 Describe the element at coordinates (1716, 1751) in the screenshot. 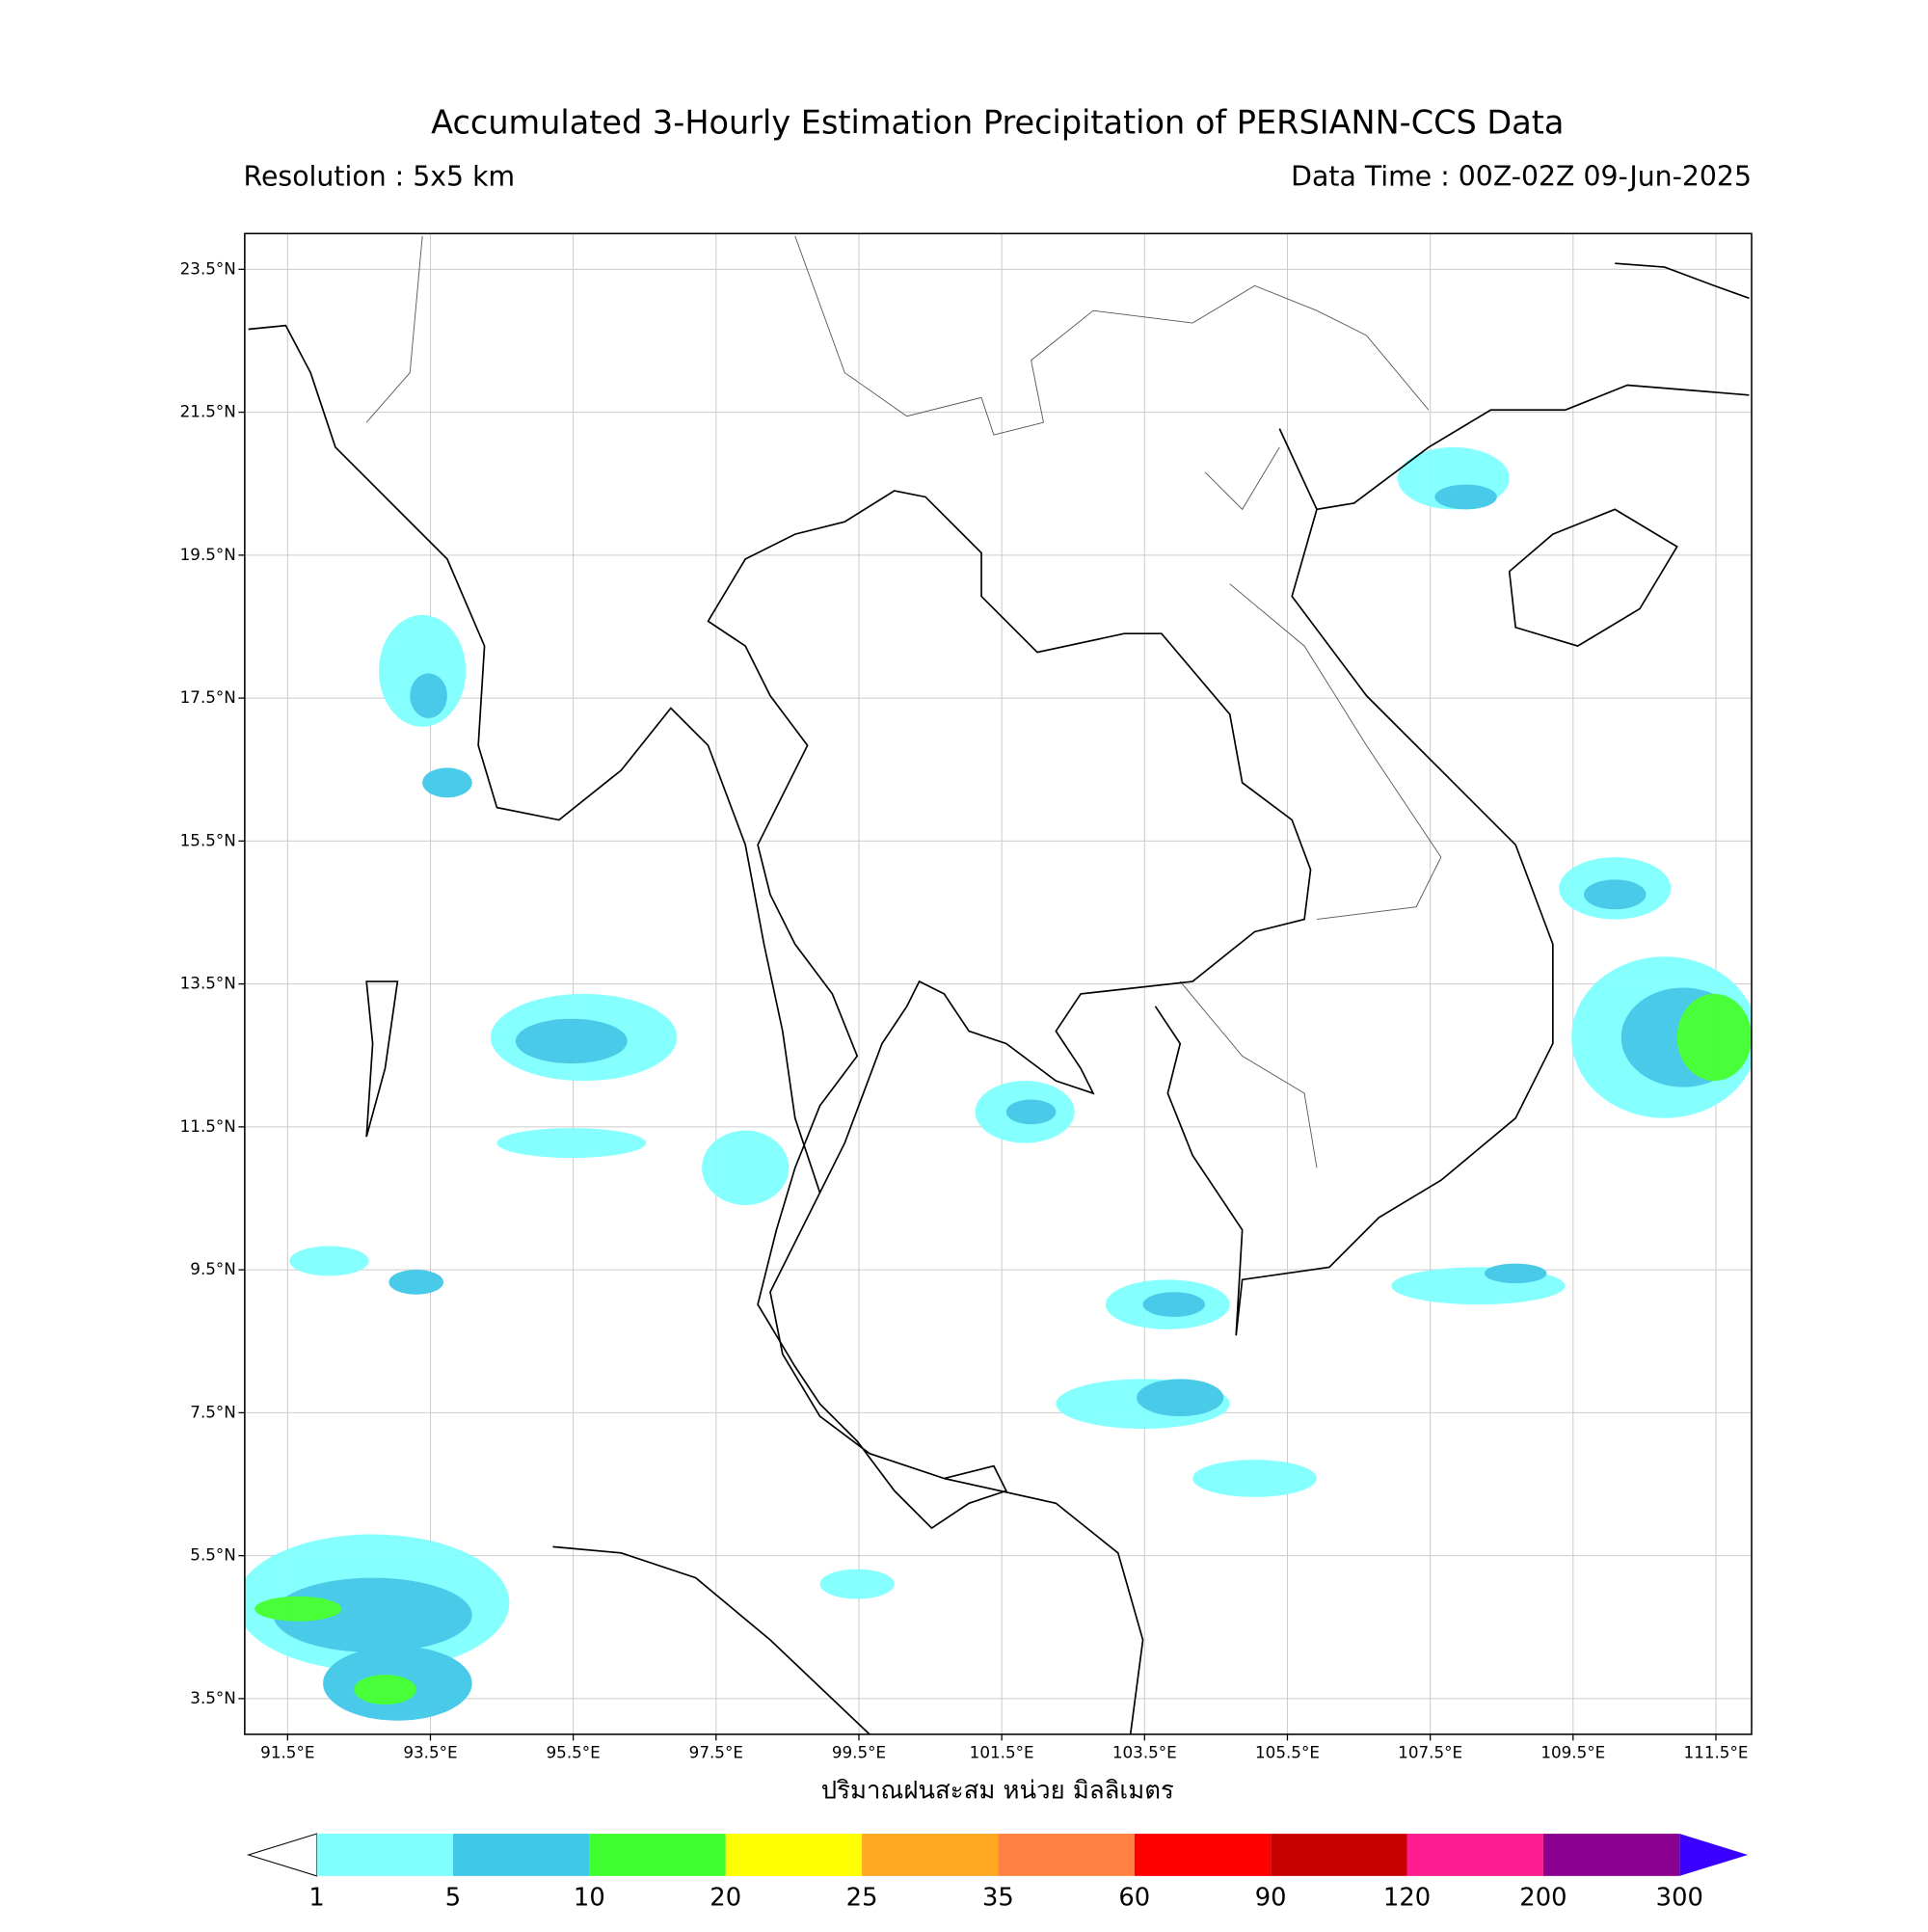

I see `x-tick-label: 111.5°E` at that location.